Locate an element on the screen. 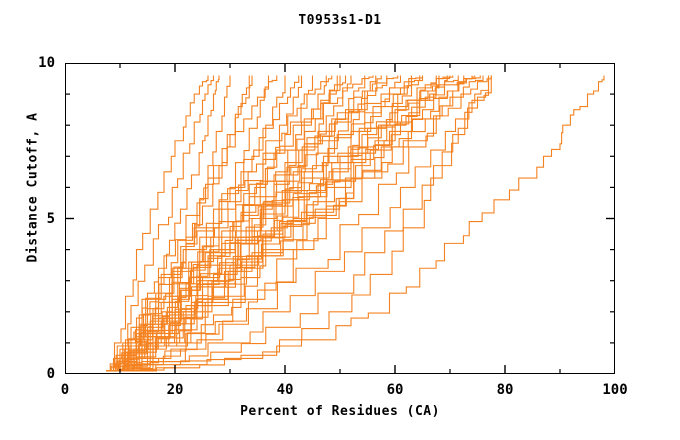  x-tick-label: 100 is located at coordinates (615, 390).